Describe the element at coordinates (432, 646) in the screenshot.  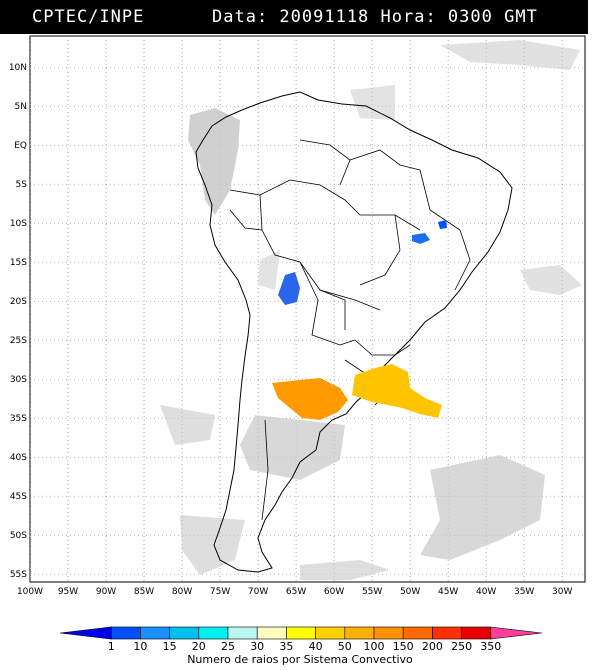
I see `legend-tick-label: 200` at that location.